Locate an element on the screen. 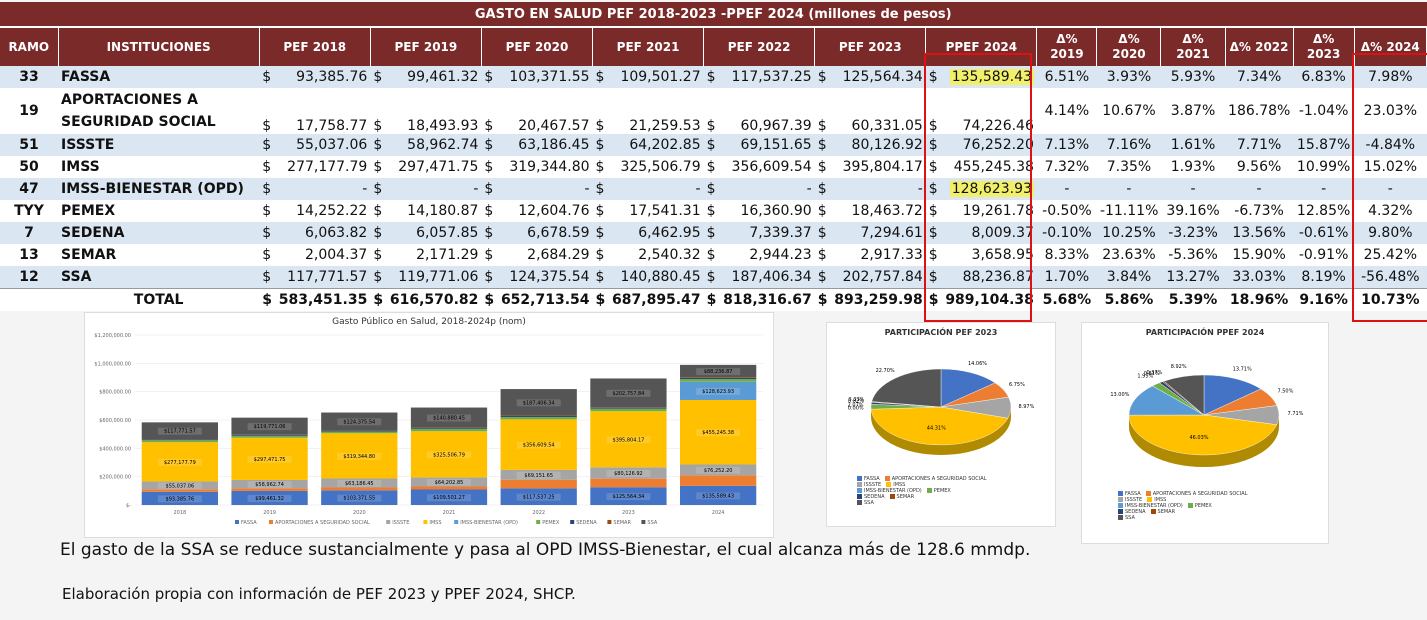  money-cell: $18,463.72 is located at coordinates (870, 211).